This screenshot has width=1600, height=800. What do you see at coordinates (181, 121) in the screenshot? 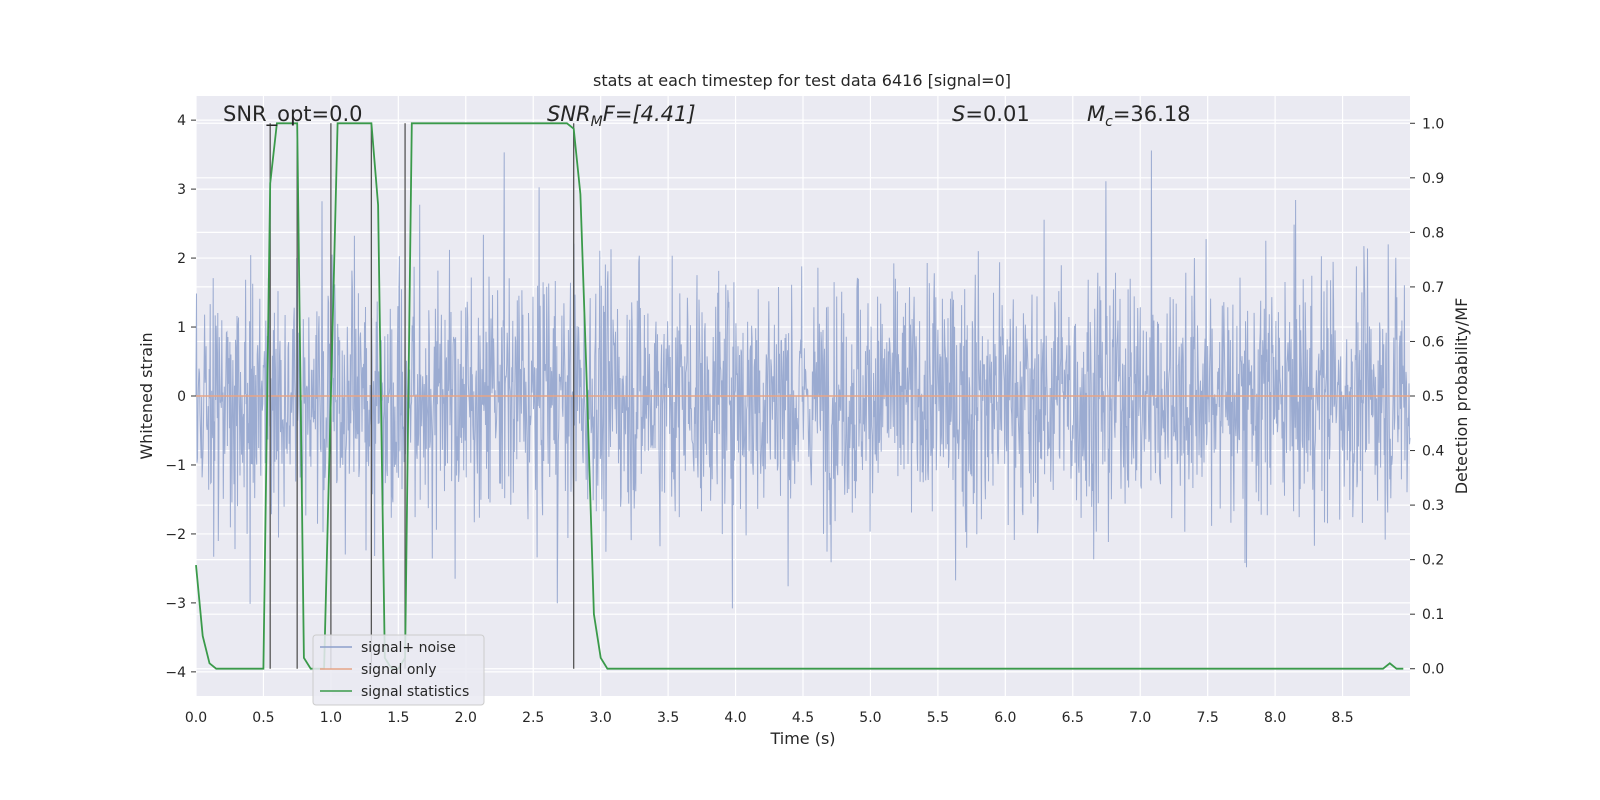
I see `y-left-tick-label: 4` at bounding box center [181, 121].